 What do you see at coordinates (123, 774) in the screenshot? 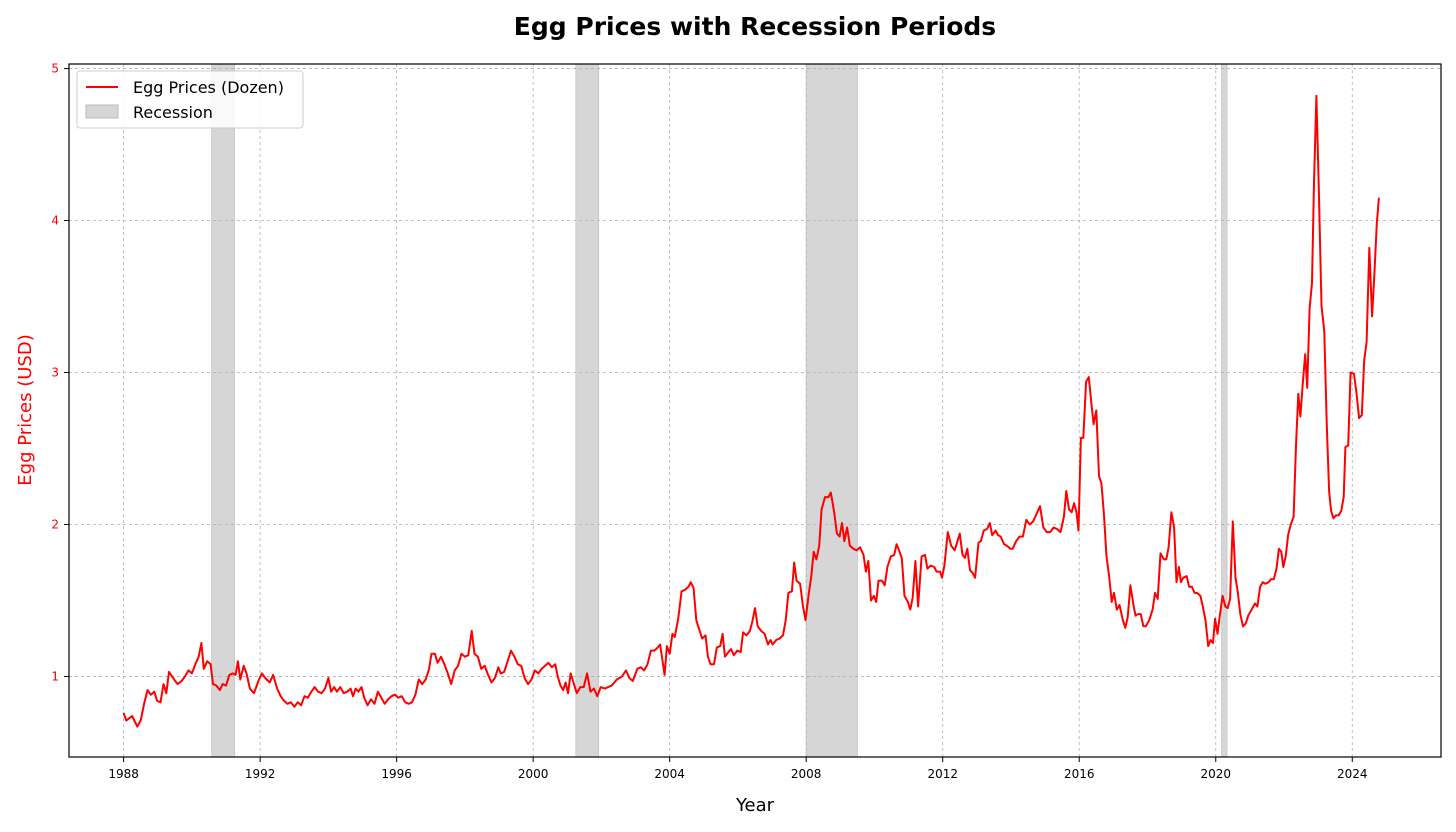
I see `x-tick-label: 1988` at bounding box center [123, 774].